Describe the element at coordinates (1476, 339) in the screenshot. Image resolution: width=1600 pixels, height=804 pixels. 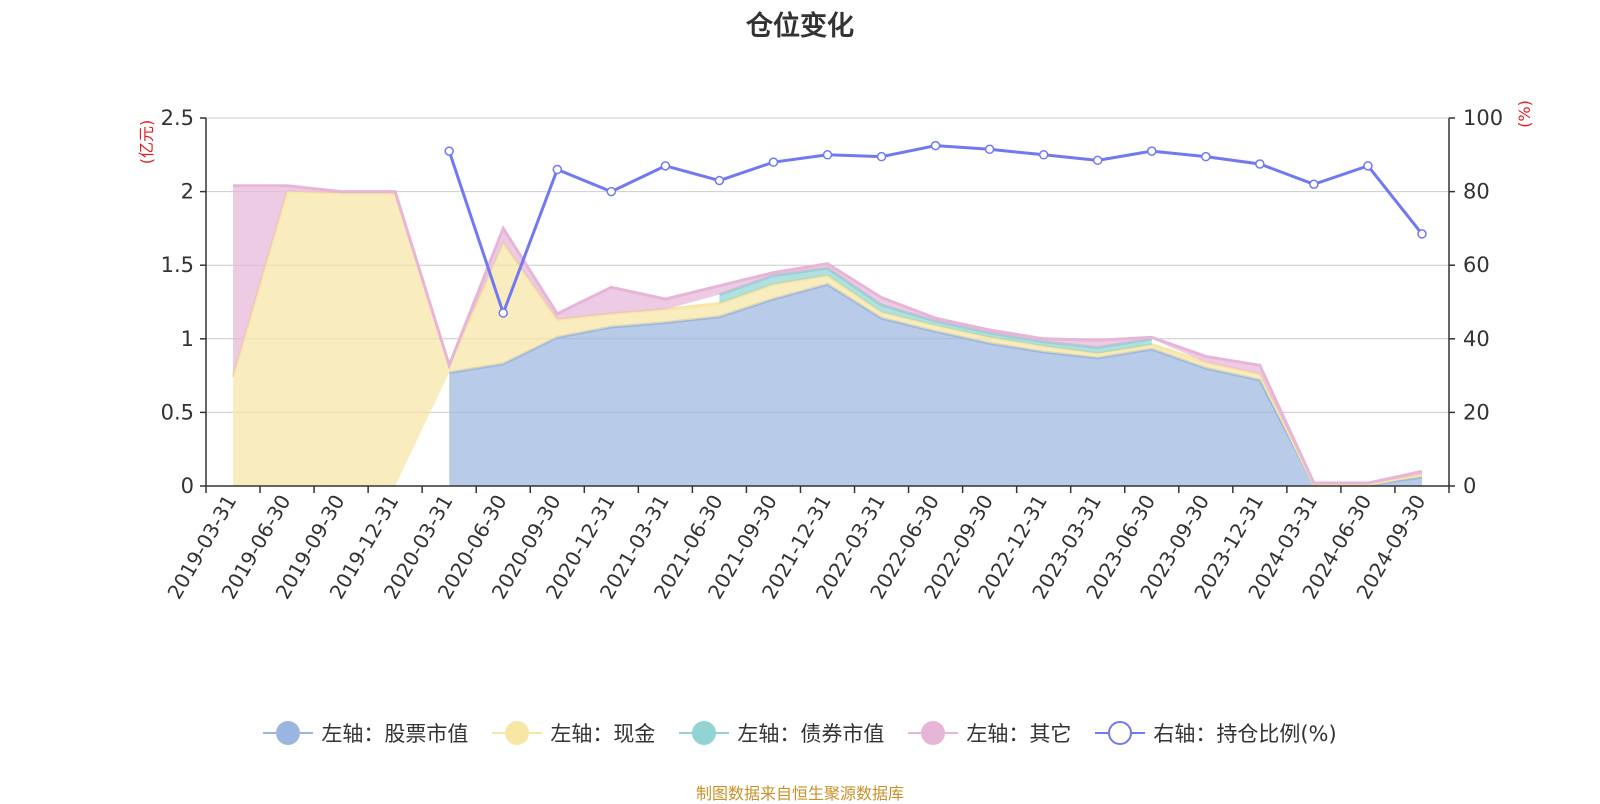
I see `right-tick-label: 40` at that location.